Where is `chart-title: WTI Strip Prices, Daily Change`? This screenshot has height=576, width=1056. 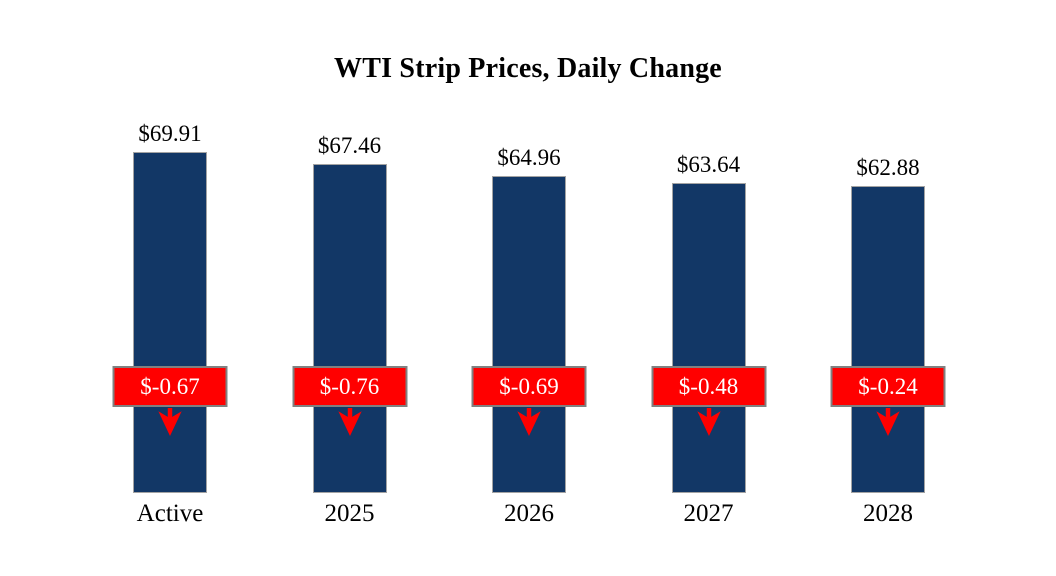
chart-title: WTI Strip Prices, Daily Change is located at coordinates (528, 68).